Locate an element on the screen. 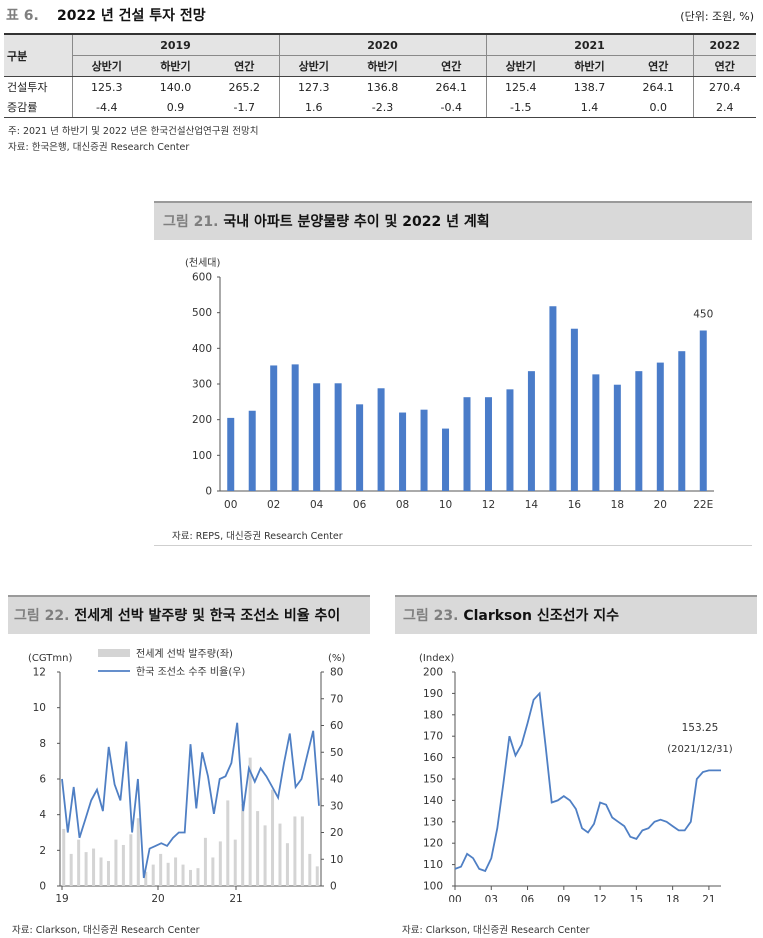  table-label: 표 6. is located at coordinates (22, 16).